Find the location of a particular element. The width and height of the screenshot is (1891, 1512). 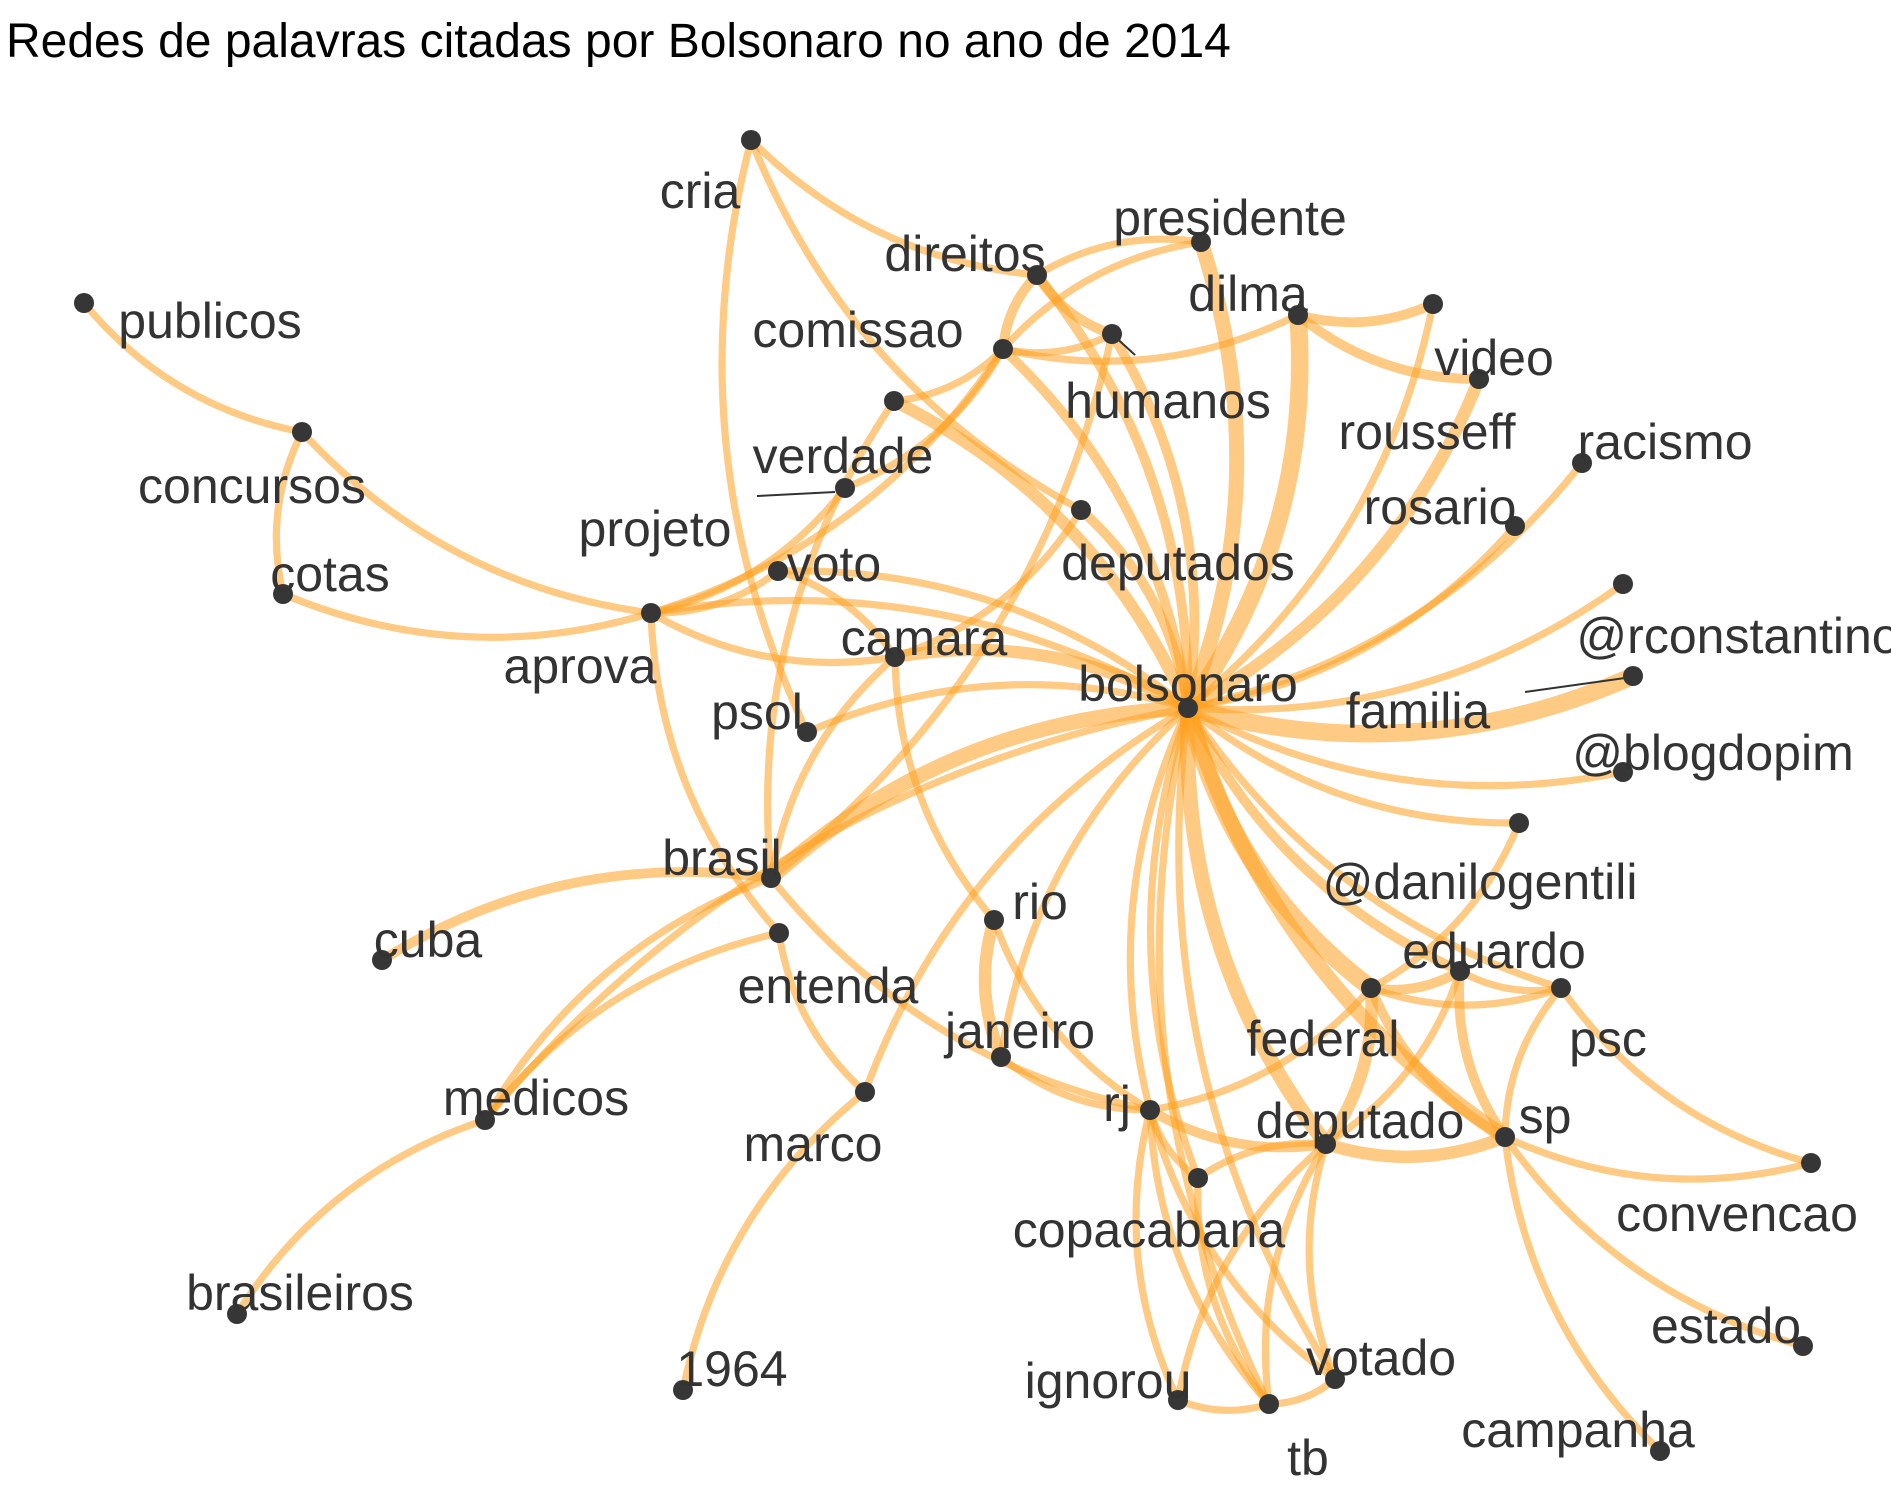

edge-psc-sp is located at coordinates (1533, 1062).